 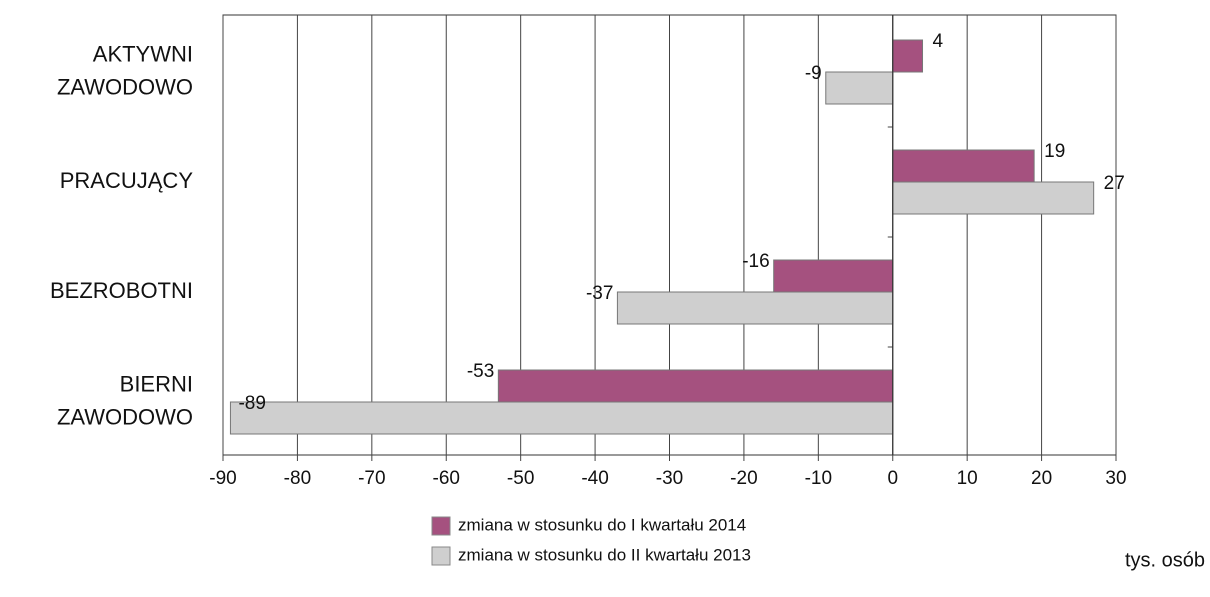 I want to click on category-label: PRACUJĄCY, so click(x=127, y=180).